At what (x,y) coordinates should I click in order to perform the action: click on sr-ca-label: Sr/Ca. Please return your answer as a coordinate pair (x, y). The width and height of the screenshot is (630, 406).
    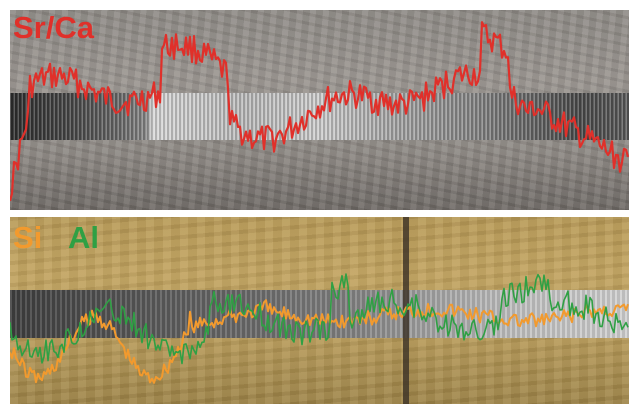
    Looking at the image, I should click on (53, 27).